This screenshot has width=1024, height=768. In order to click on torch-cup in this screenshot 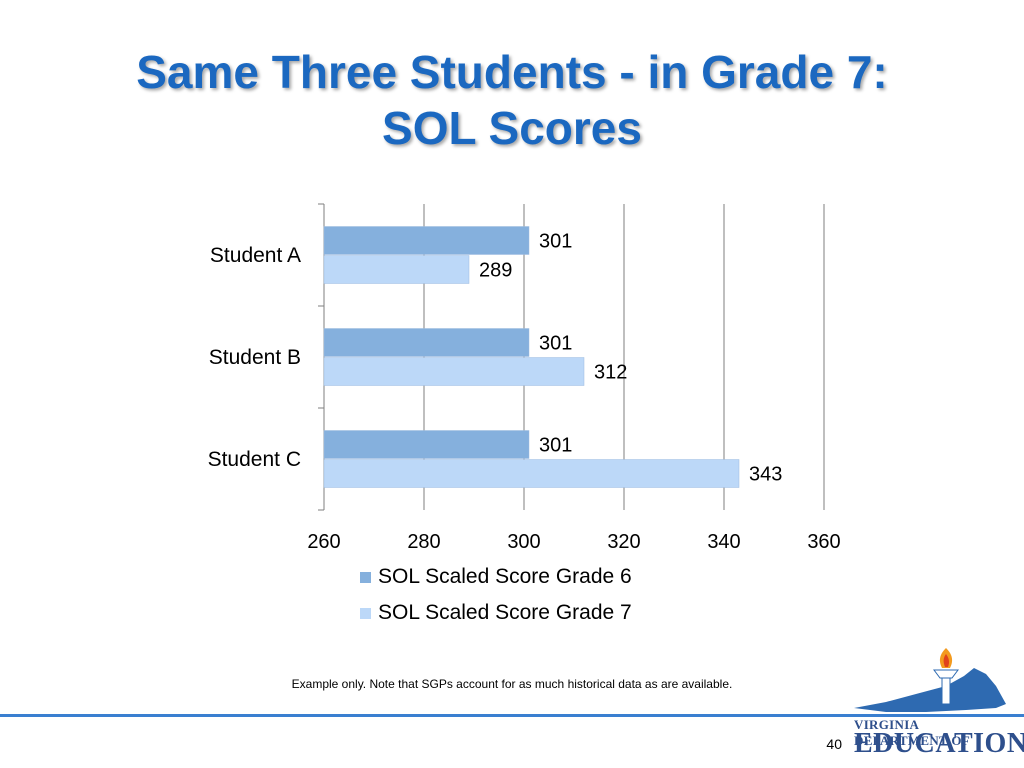, I will do `click(946, 674)`.